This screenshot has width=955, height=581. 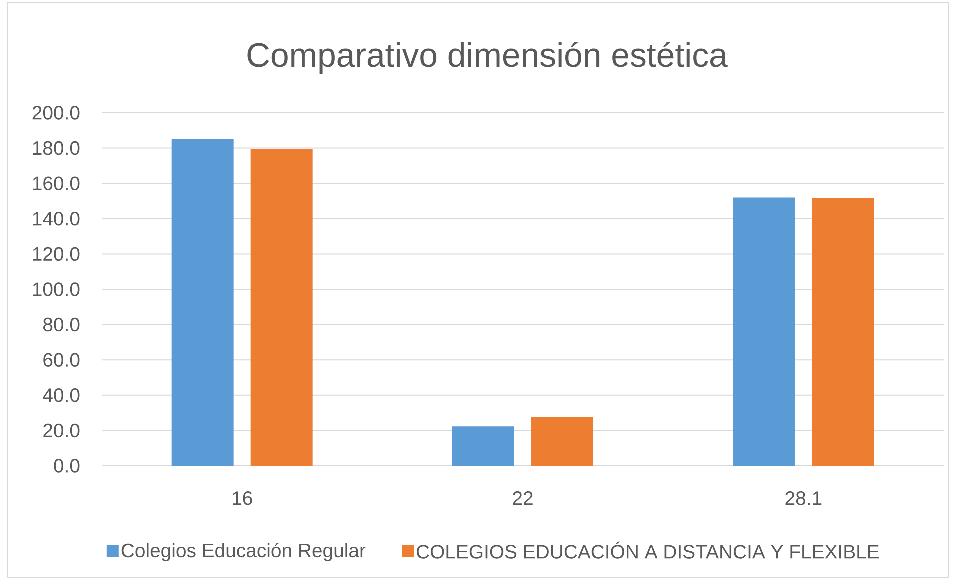 I want to click on x-tick-label: 28.1, so click(x=804, y=499).